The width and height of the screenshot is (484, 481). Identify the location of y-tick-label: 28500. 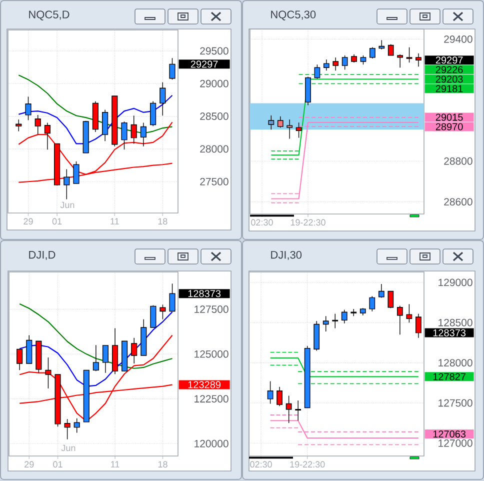
(214, 116).